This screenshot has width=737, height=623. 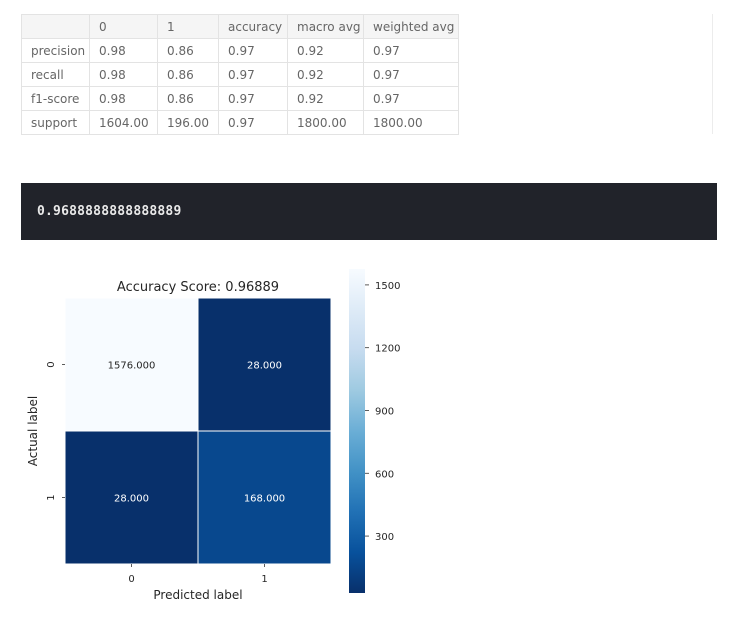 I want to click on output-area-divider, so click(x=712, y=74).